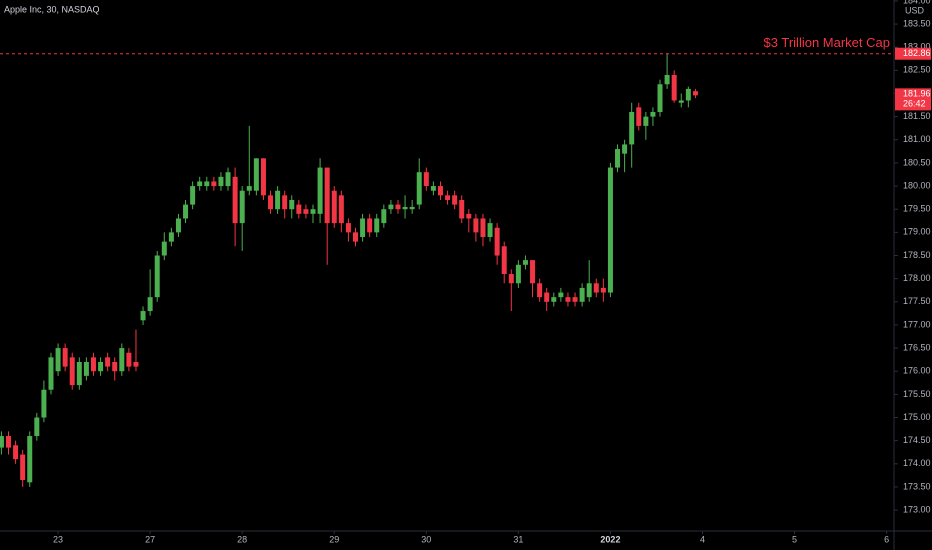 This screenshot has height=550, width=932. Describe the element at coordinates (917, 209) in the screenshot. I see `y-tick-label: 179.50` at that location.